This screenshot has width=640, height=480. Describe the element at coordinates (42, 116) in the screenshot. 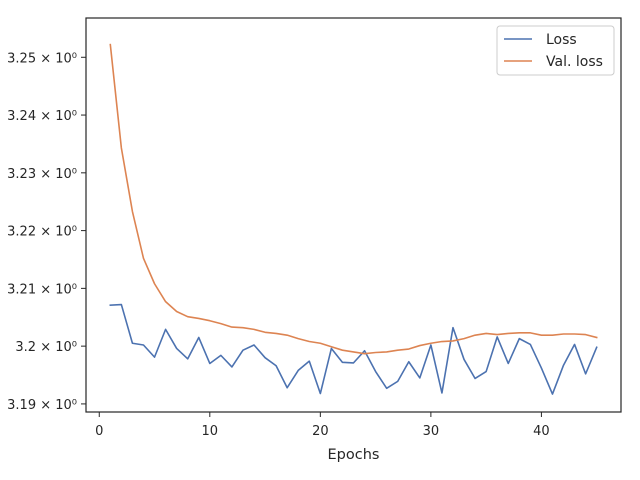

I see `y-tick-label: 3.24 × 10⁰` at that location.